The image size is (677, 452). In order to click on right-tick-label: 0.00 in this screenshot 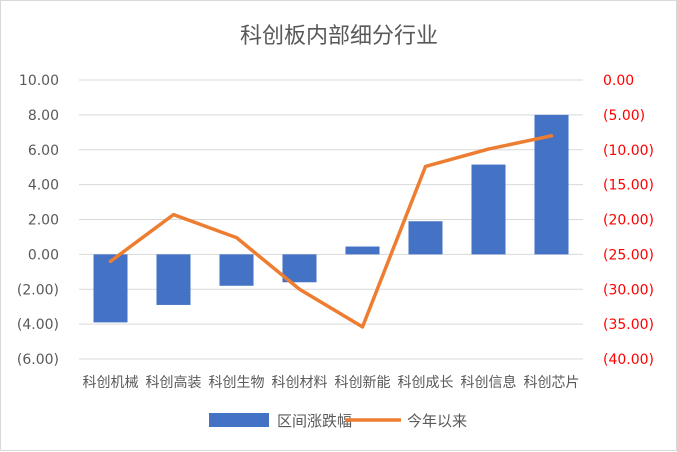, I will do `click(618, 81)`.